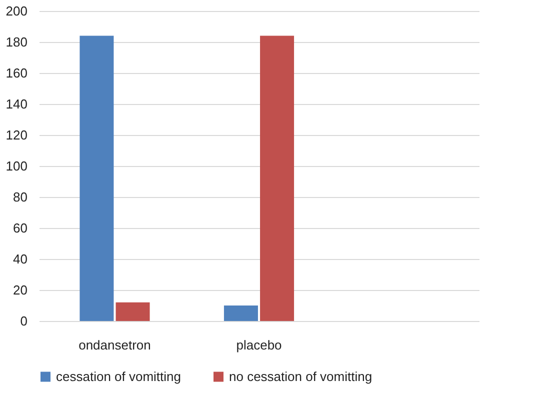  I want to click on y-tick-label: 180, so click(17, 42).